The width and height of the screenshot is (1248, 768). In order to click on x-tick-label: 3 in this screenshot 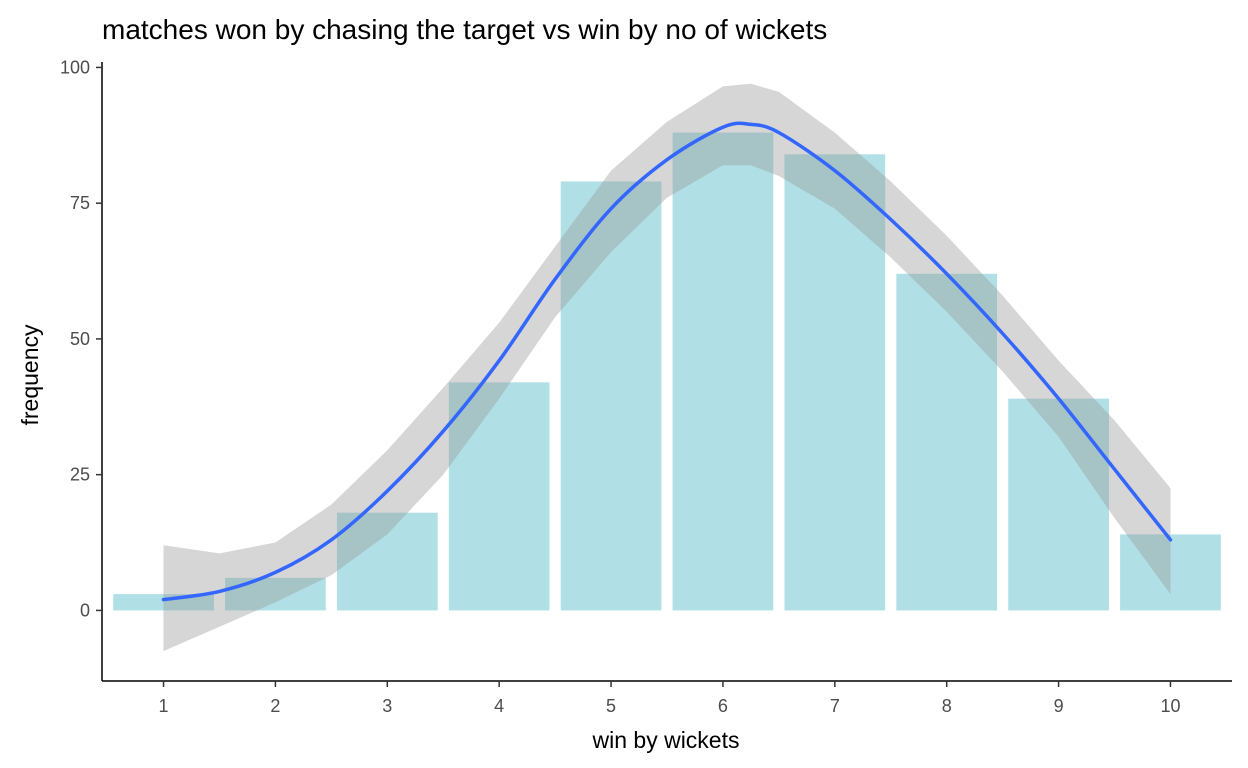, I will do `click(387, 706)`.